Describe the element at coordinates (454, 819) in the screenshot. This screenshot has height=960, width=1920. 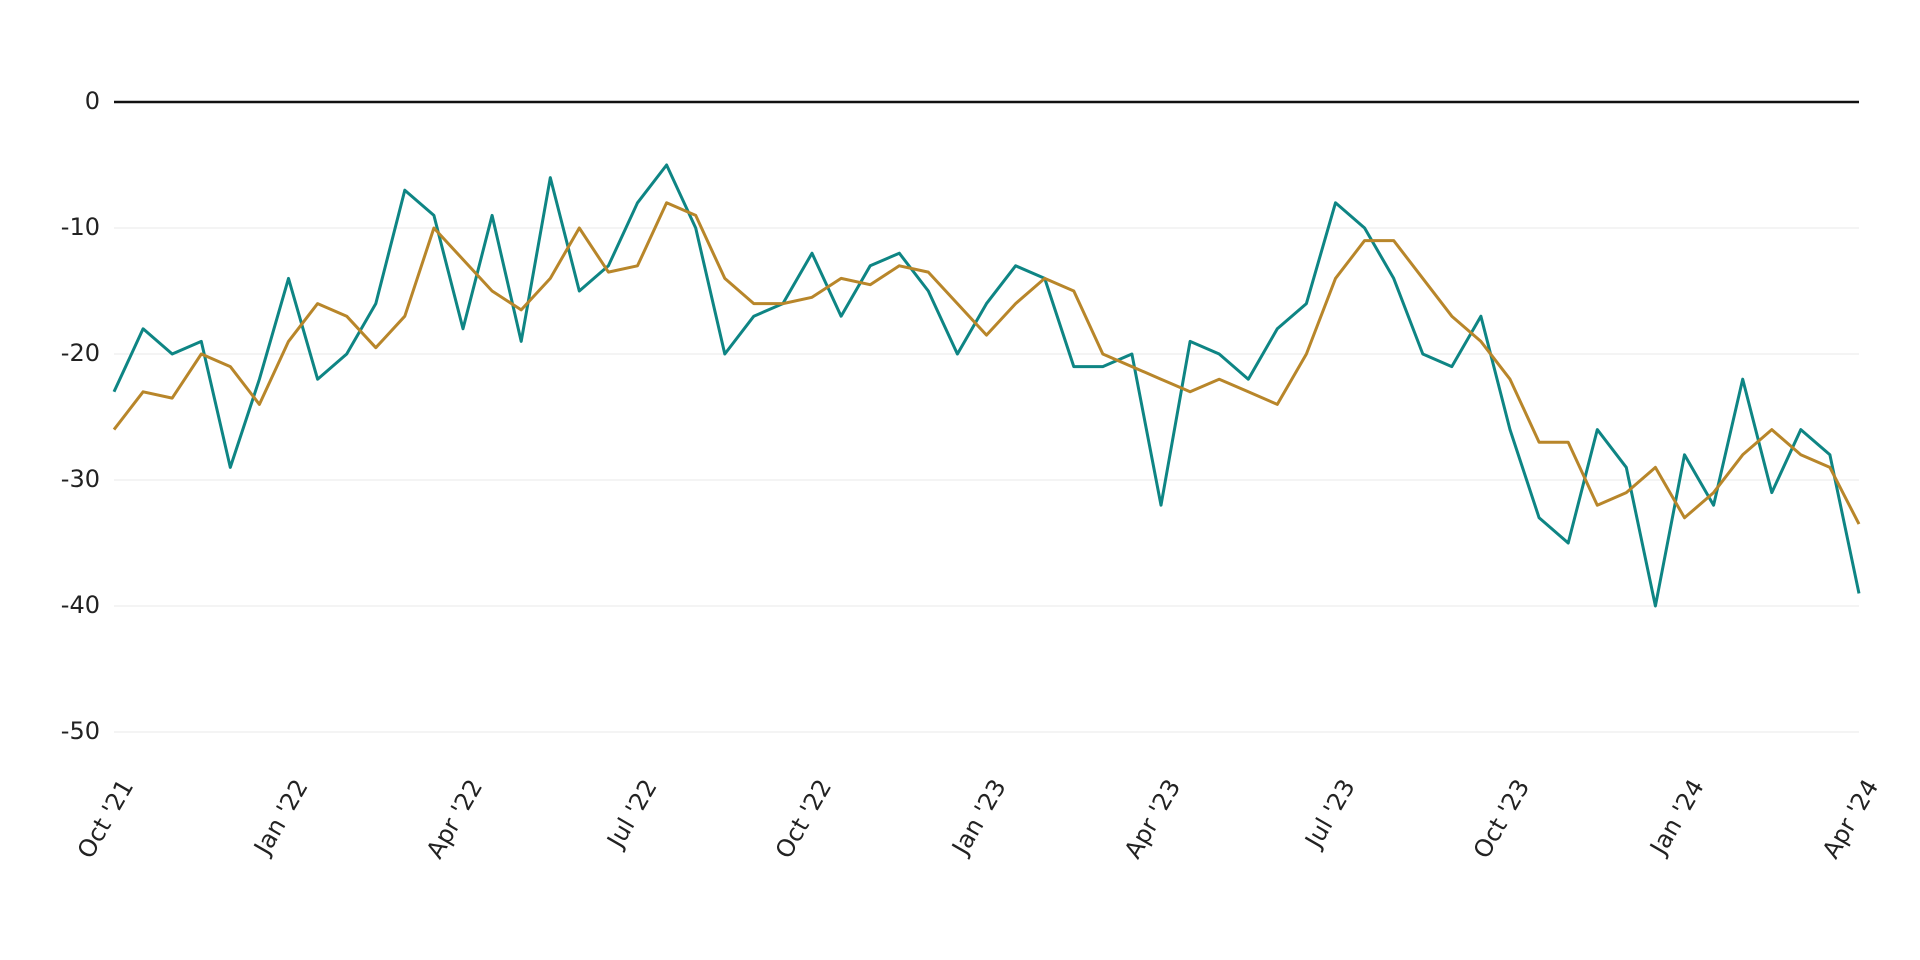
I see `x-tick-label: Apr '22` at that location.